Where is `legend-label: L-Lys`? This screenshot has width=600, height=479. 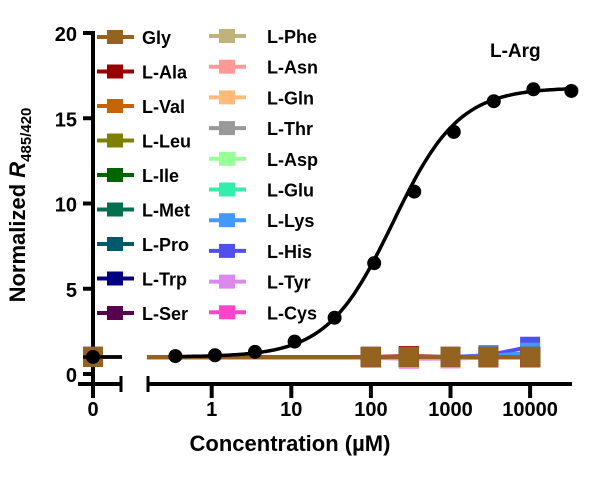
legend-label: L-Lys is located at coordinates (290, 221).